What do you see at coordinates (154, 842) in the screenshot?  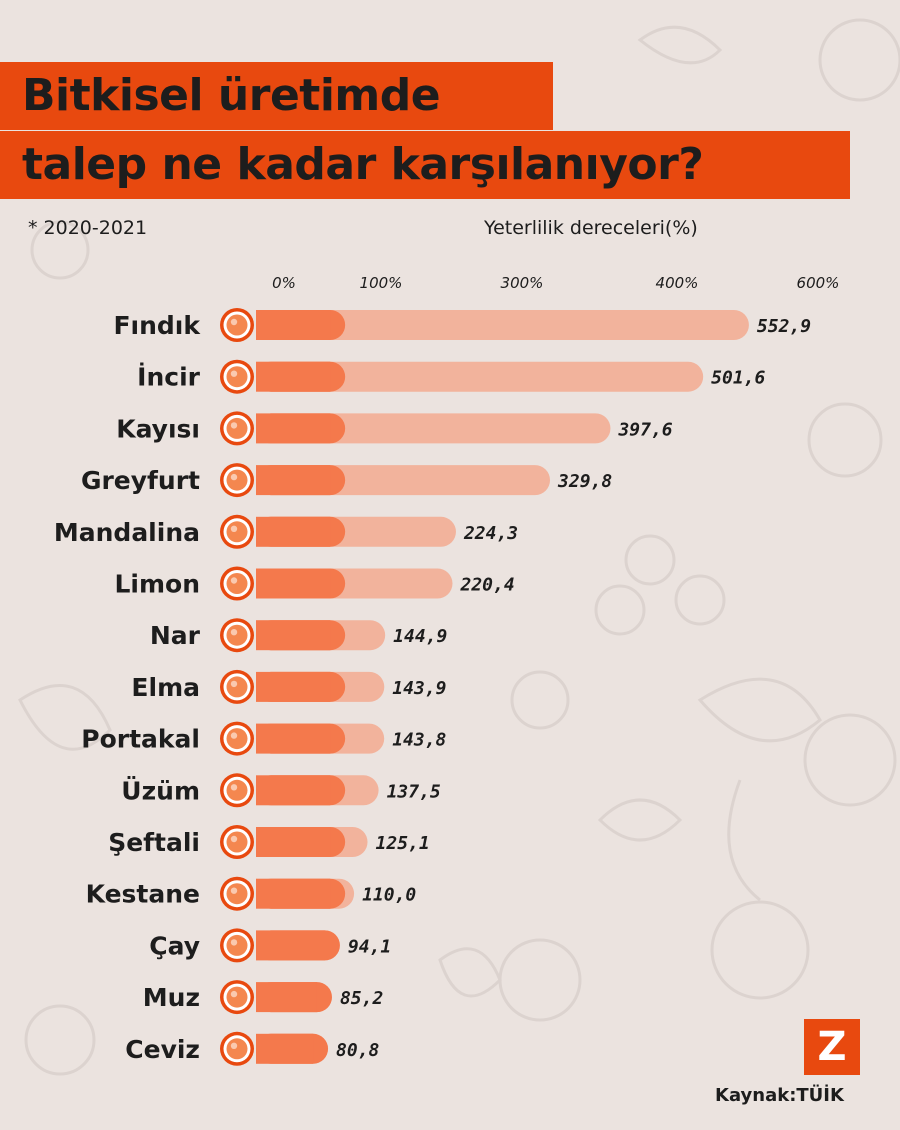 I see `category-label: Şeftali` at bounding box center [154, 842].